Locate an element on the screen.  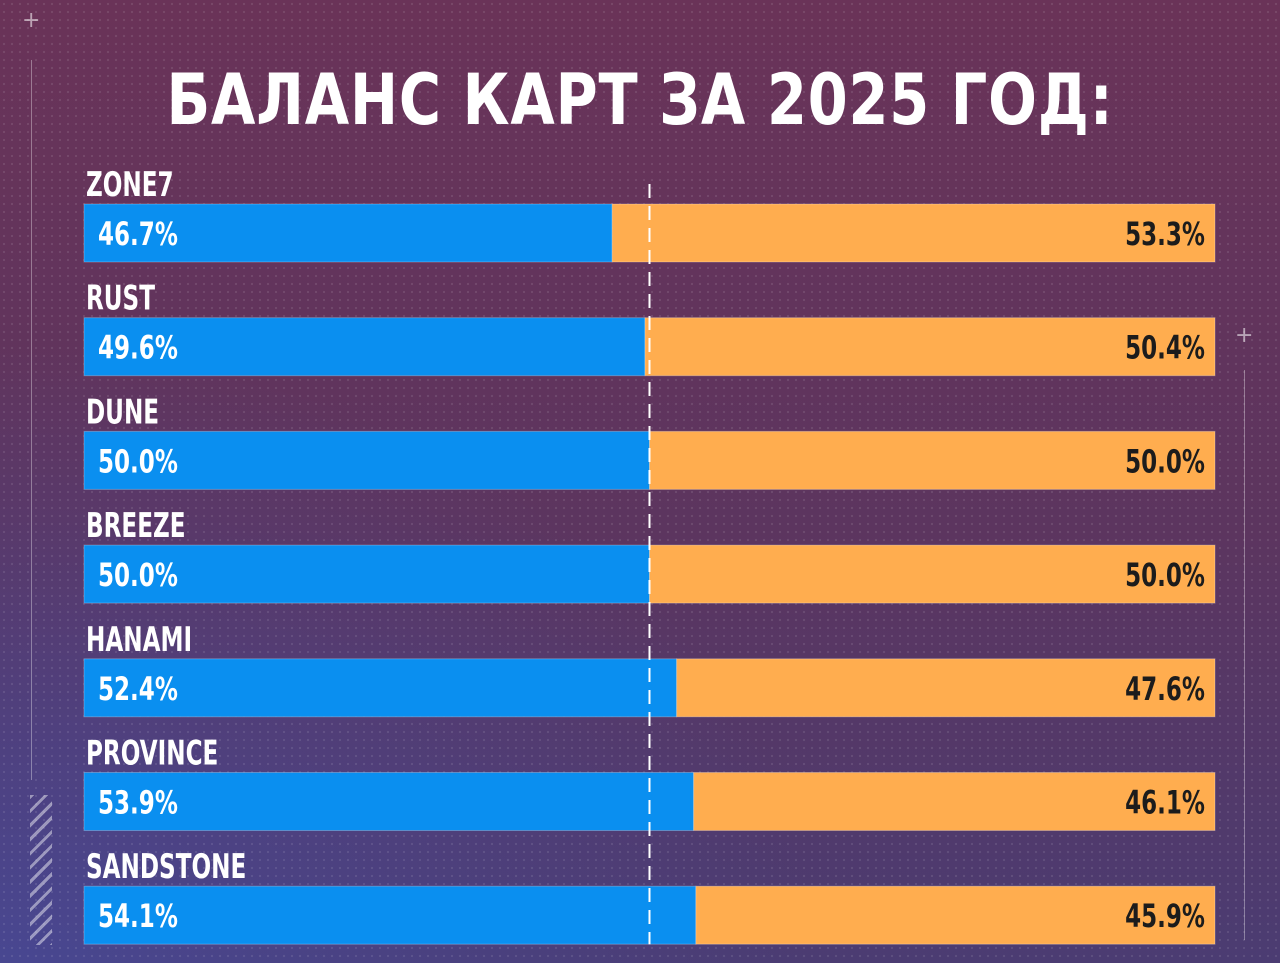
value-label-right-breeze: 50.0% is located at coordinates (1165, 575).